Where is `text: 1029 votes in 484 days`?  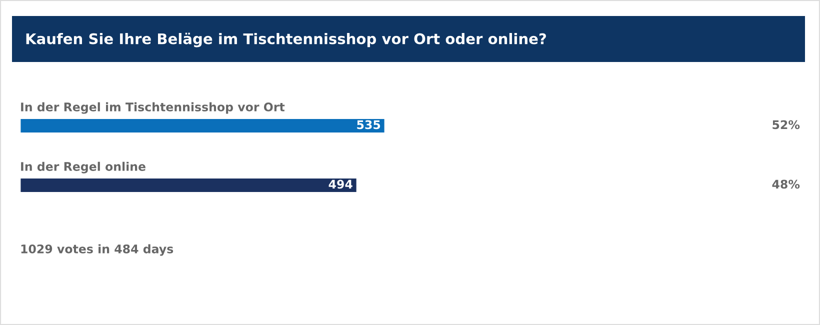
text: 1029 votes in 484 days is located at coordinates (97, 250).